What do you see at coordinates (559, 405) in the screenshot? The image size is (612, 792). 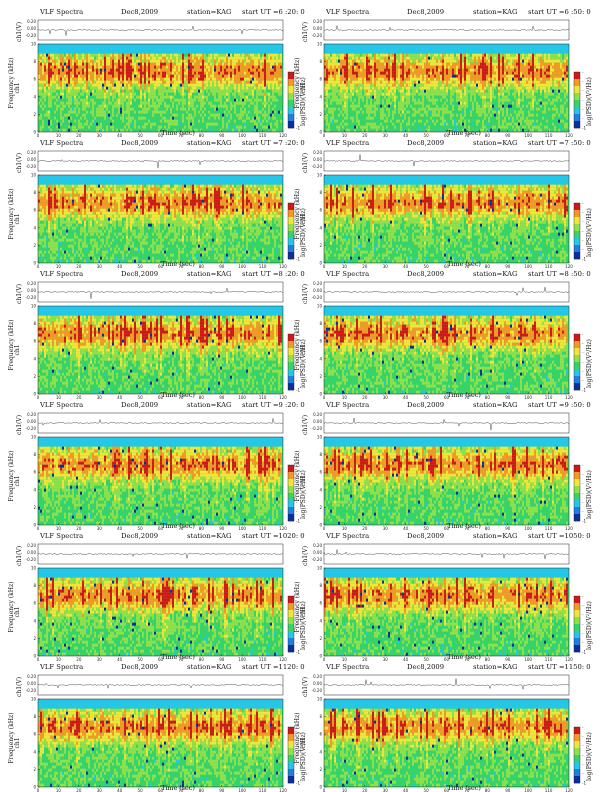 I see `start-ut-label: start UT =9 :50: 0` at bounding box center [559, 405].